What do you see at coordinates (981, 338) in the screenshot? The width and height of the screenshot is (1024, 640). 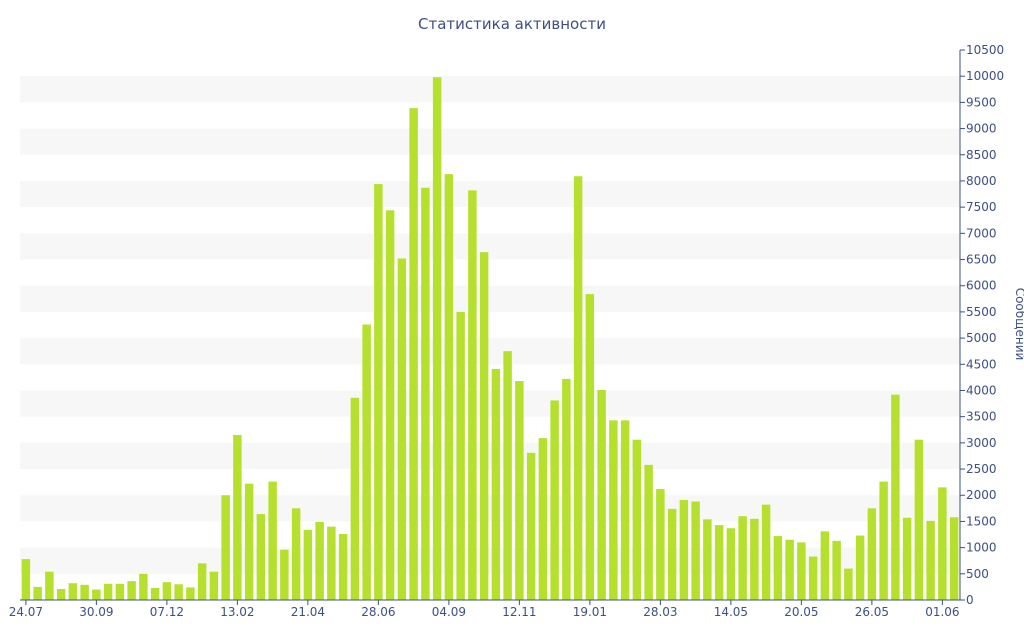 I see `y-tick-label: 5000` at bounding box center [981, 338].